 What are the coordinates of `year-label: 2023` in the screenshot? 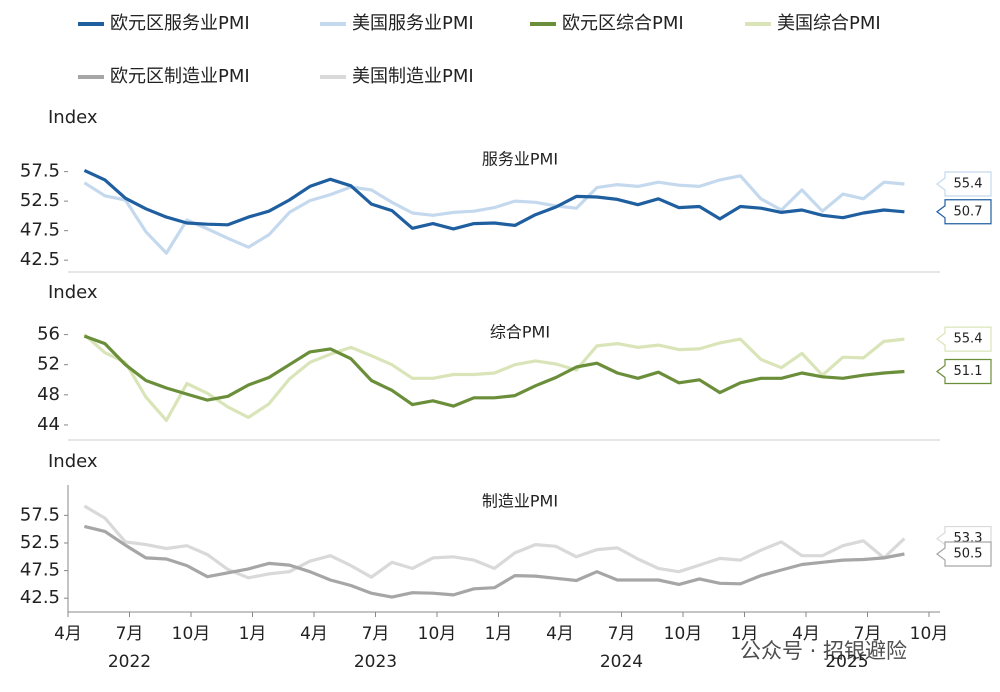 It's located at (375, 662).